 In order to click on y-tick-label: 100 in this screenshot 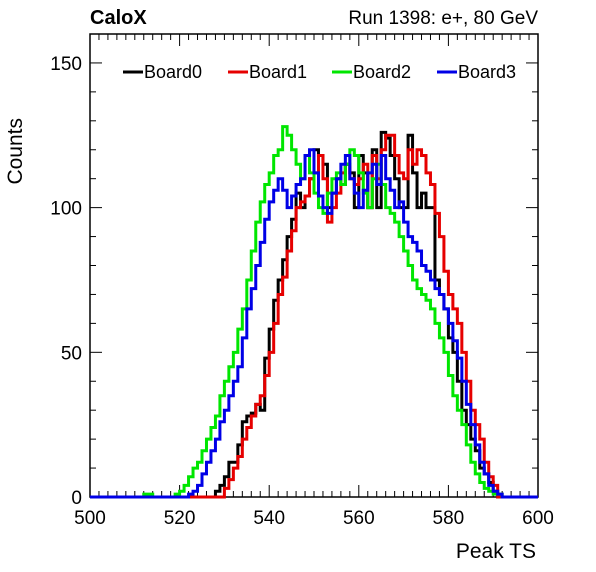, I will do `click(66, 209)`.